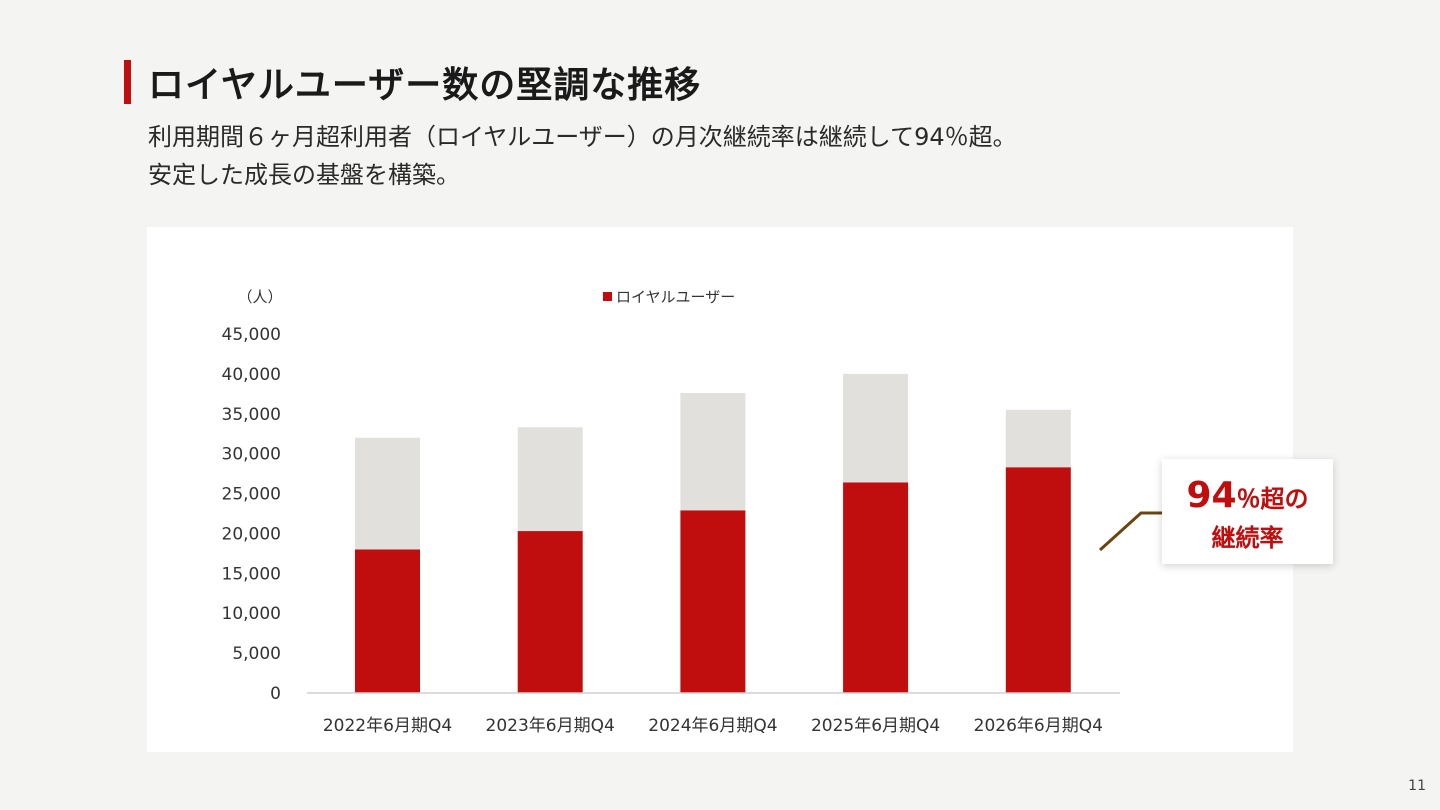  What do you see at coordinates (387, 726) in the screenshot?
I see `x-tick-label: 2022年6月期Q4` at bounding box center [387, 726].